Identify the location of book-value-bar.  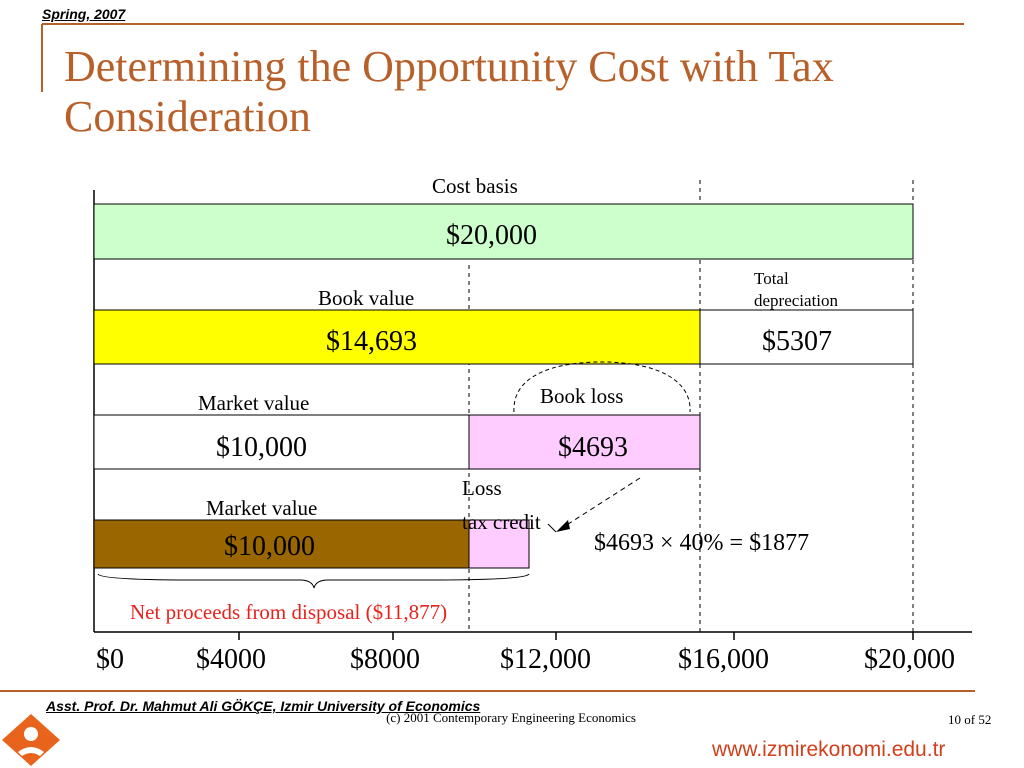
(397, 337).